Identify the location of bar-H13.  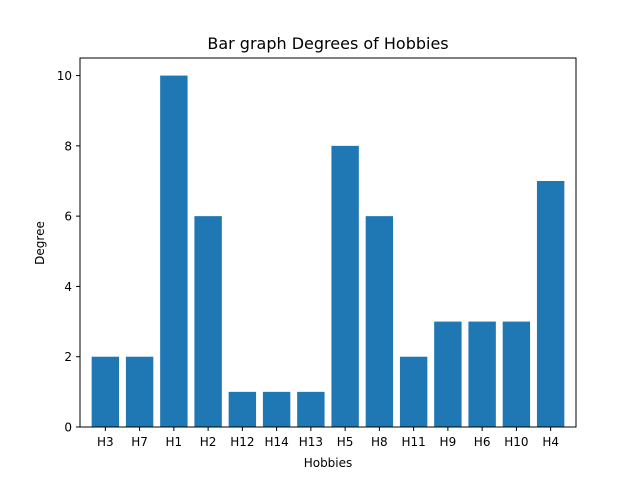
(311, 409).